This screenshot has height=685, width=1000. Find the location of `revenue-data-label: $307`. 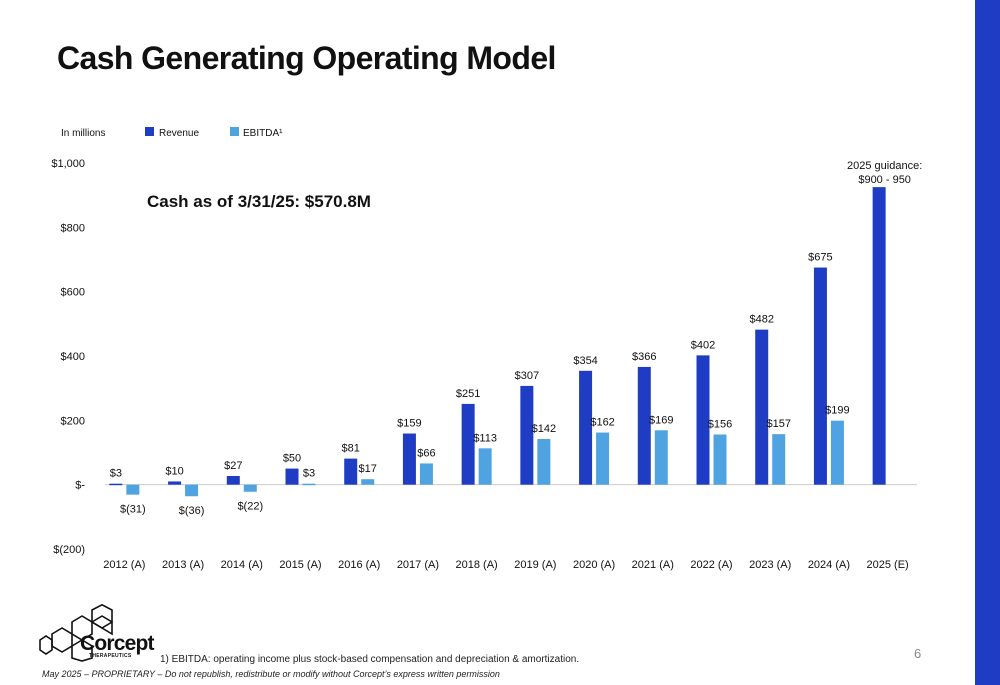

revenue-data-label: $307 is located at coordinates (527, 376).